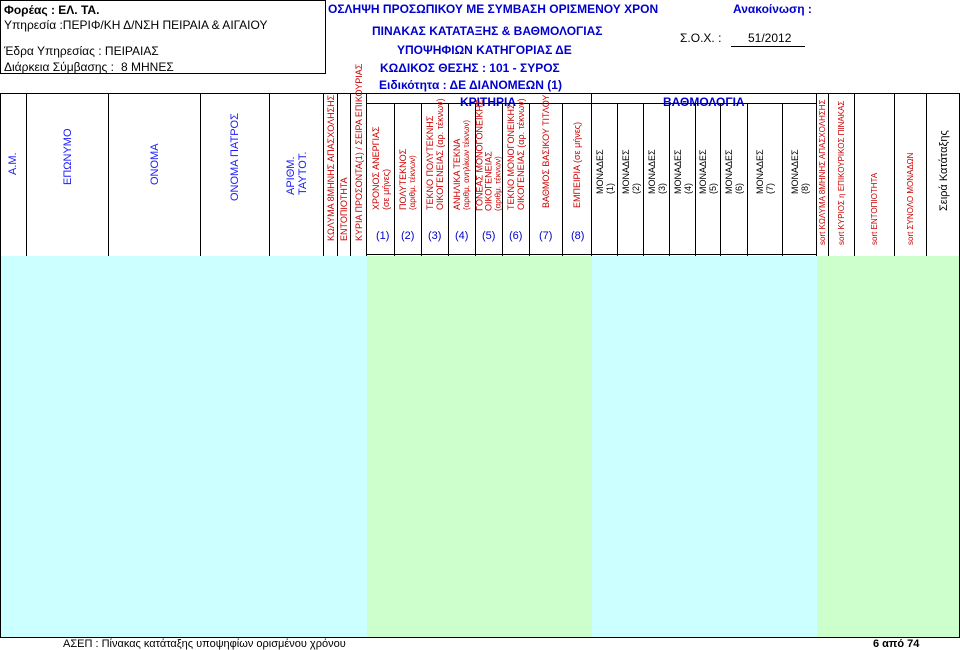  Describe the element at coordinates (290, 175) in the screenshot. I see `col-id-header-1: ΑΡΙΘΜ.` at that location.